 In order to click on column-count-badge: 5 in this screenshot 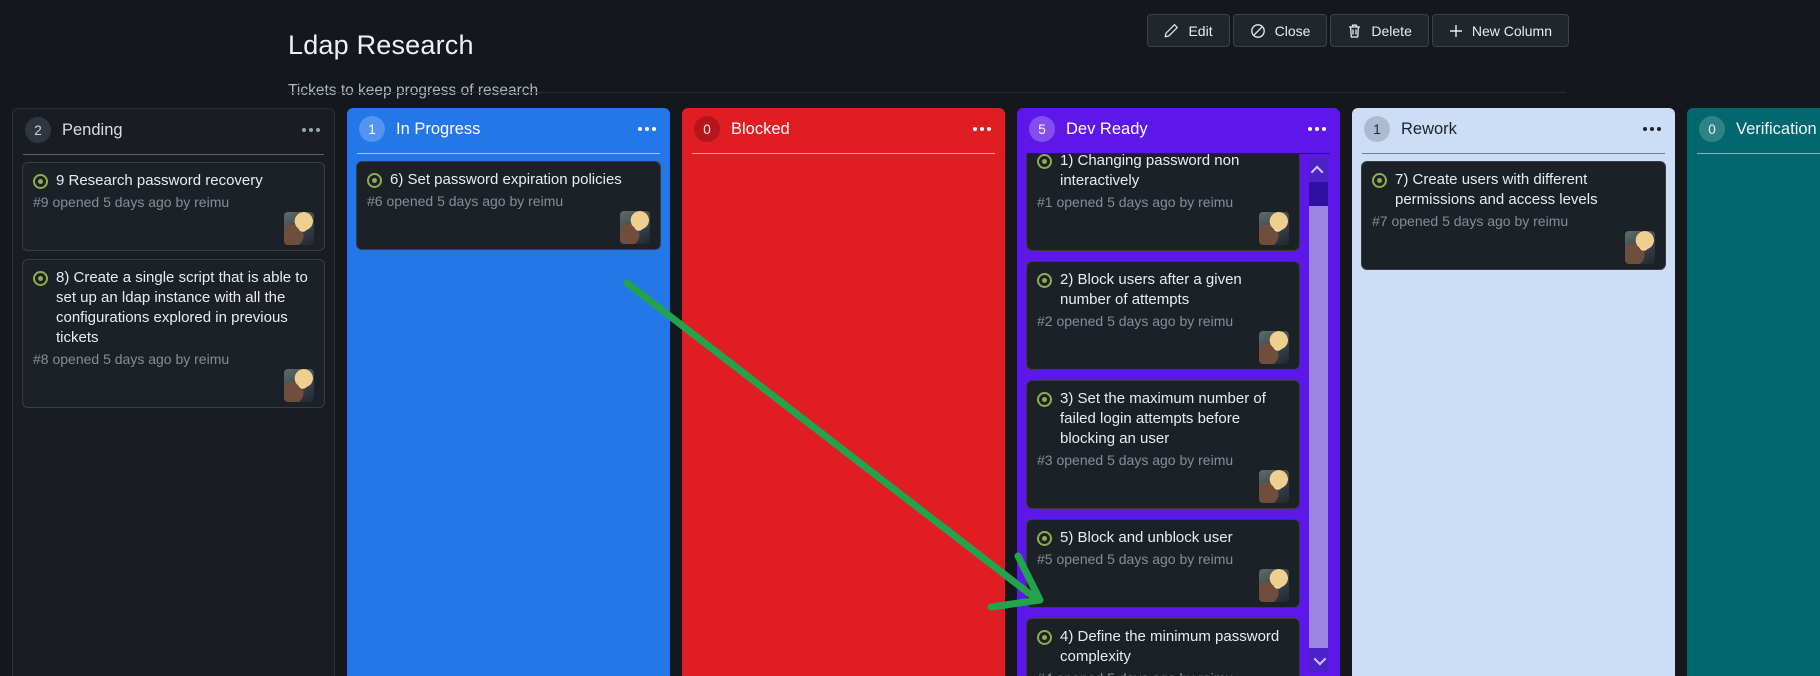, I will do `click(1042, 129)`.